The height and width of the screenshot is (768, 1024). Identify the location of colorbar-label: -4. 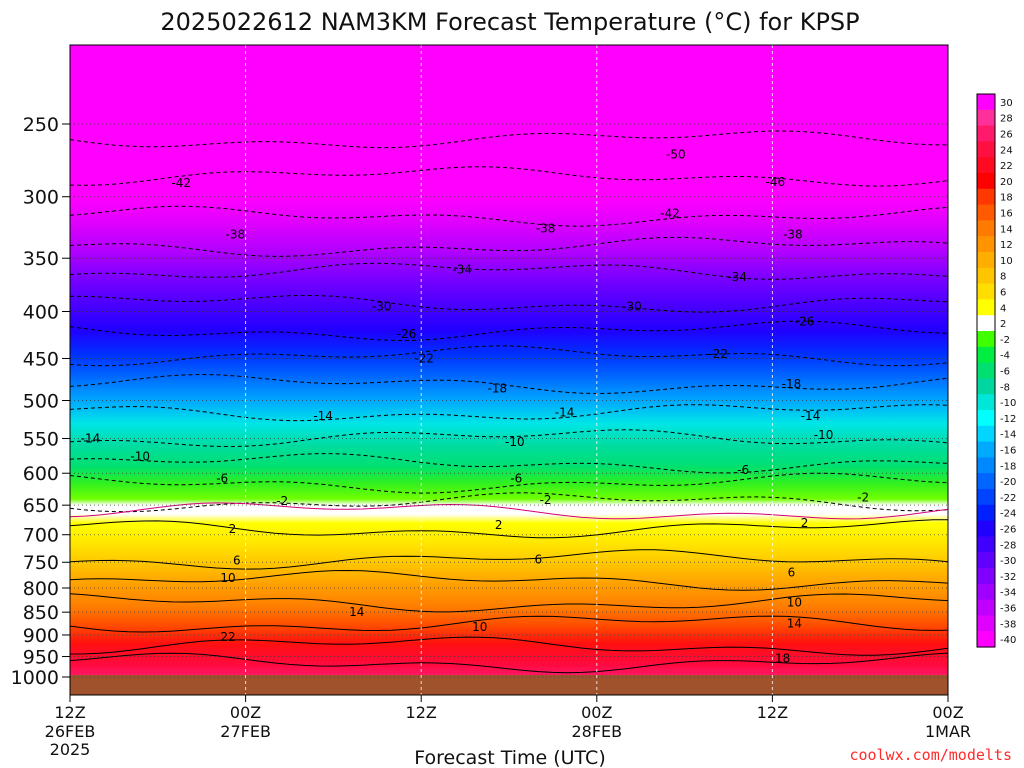
(1005, 356).